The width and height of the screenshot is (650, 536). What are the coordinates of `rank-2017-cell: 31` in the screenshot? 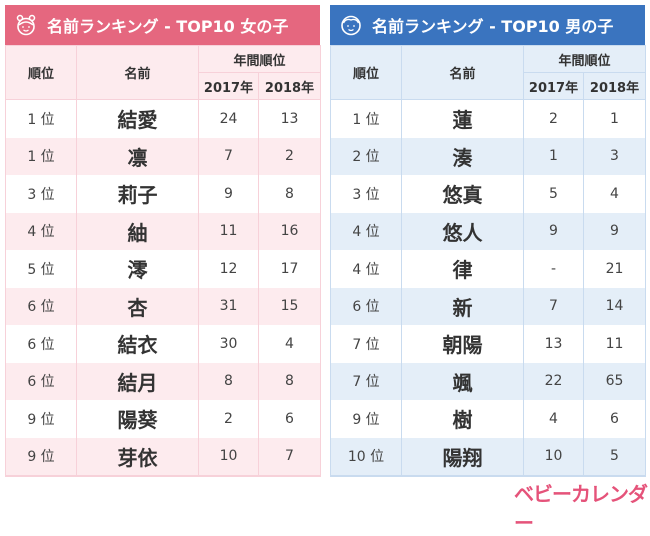 It's located at (228, 306).